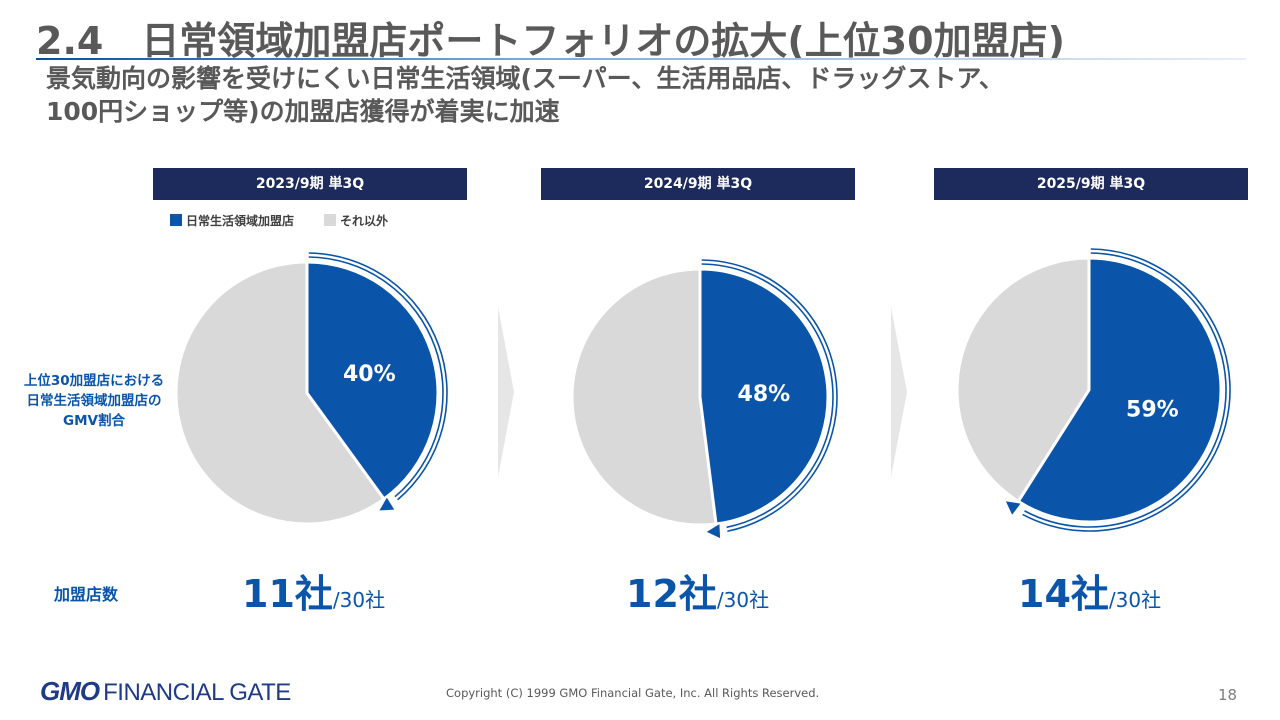 This screenshot has width=1280, height=720. I want to click on company-logo: GMO FINANCIAL GATE, so click(165, 691).